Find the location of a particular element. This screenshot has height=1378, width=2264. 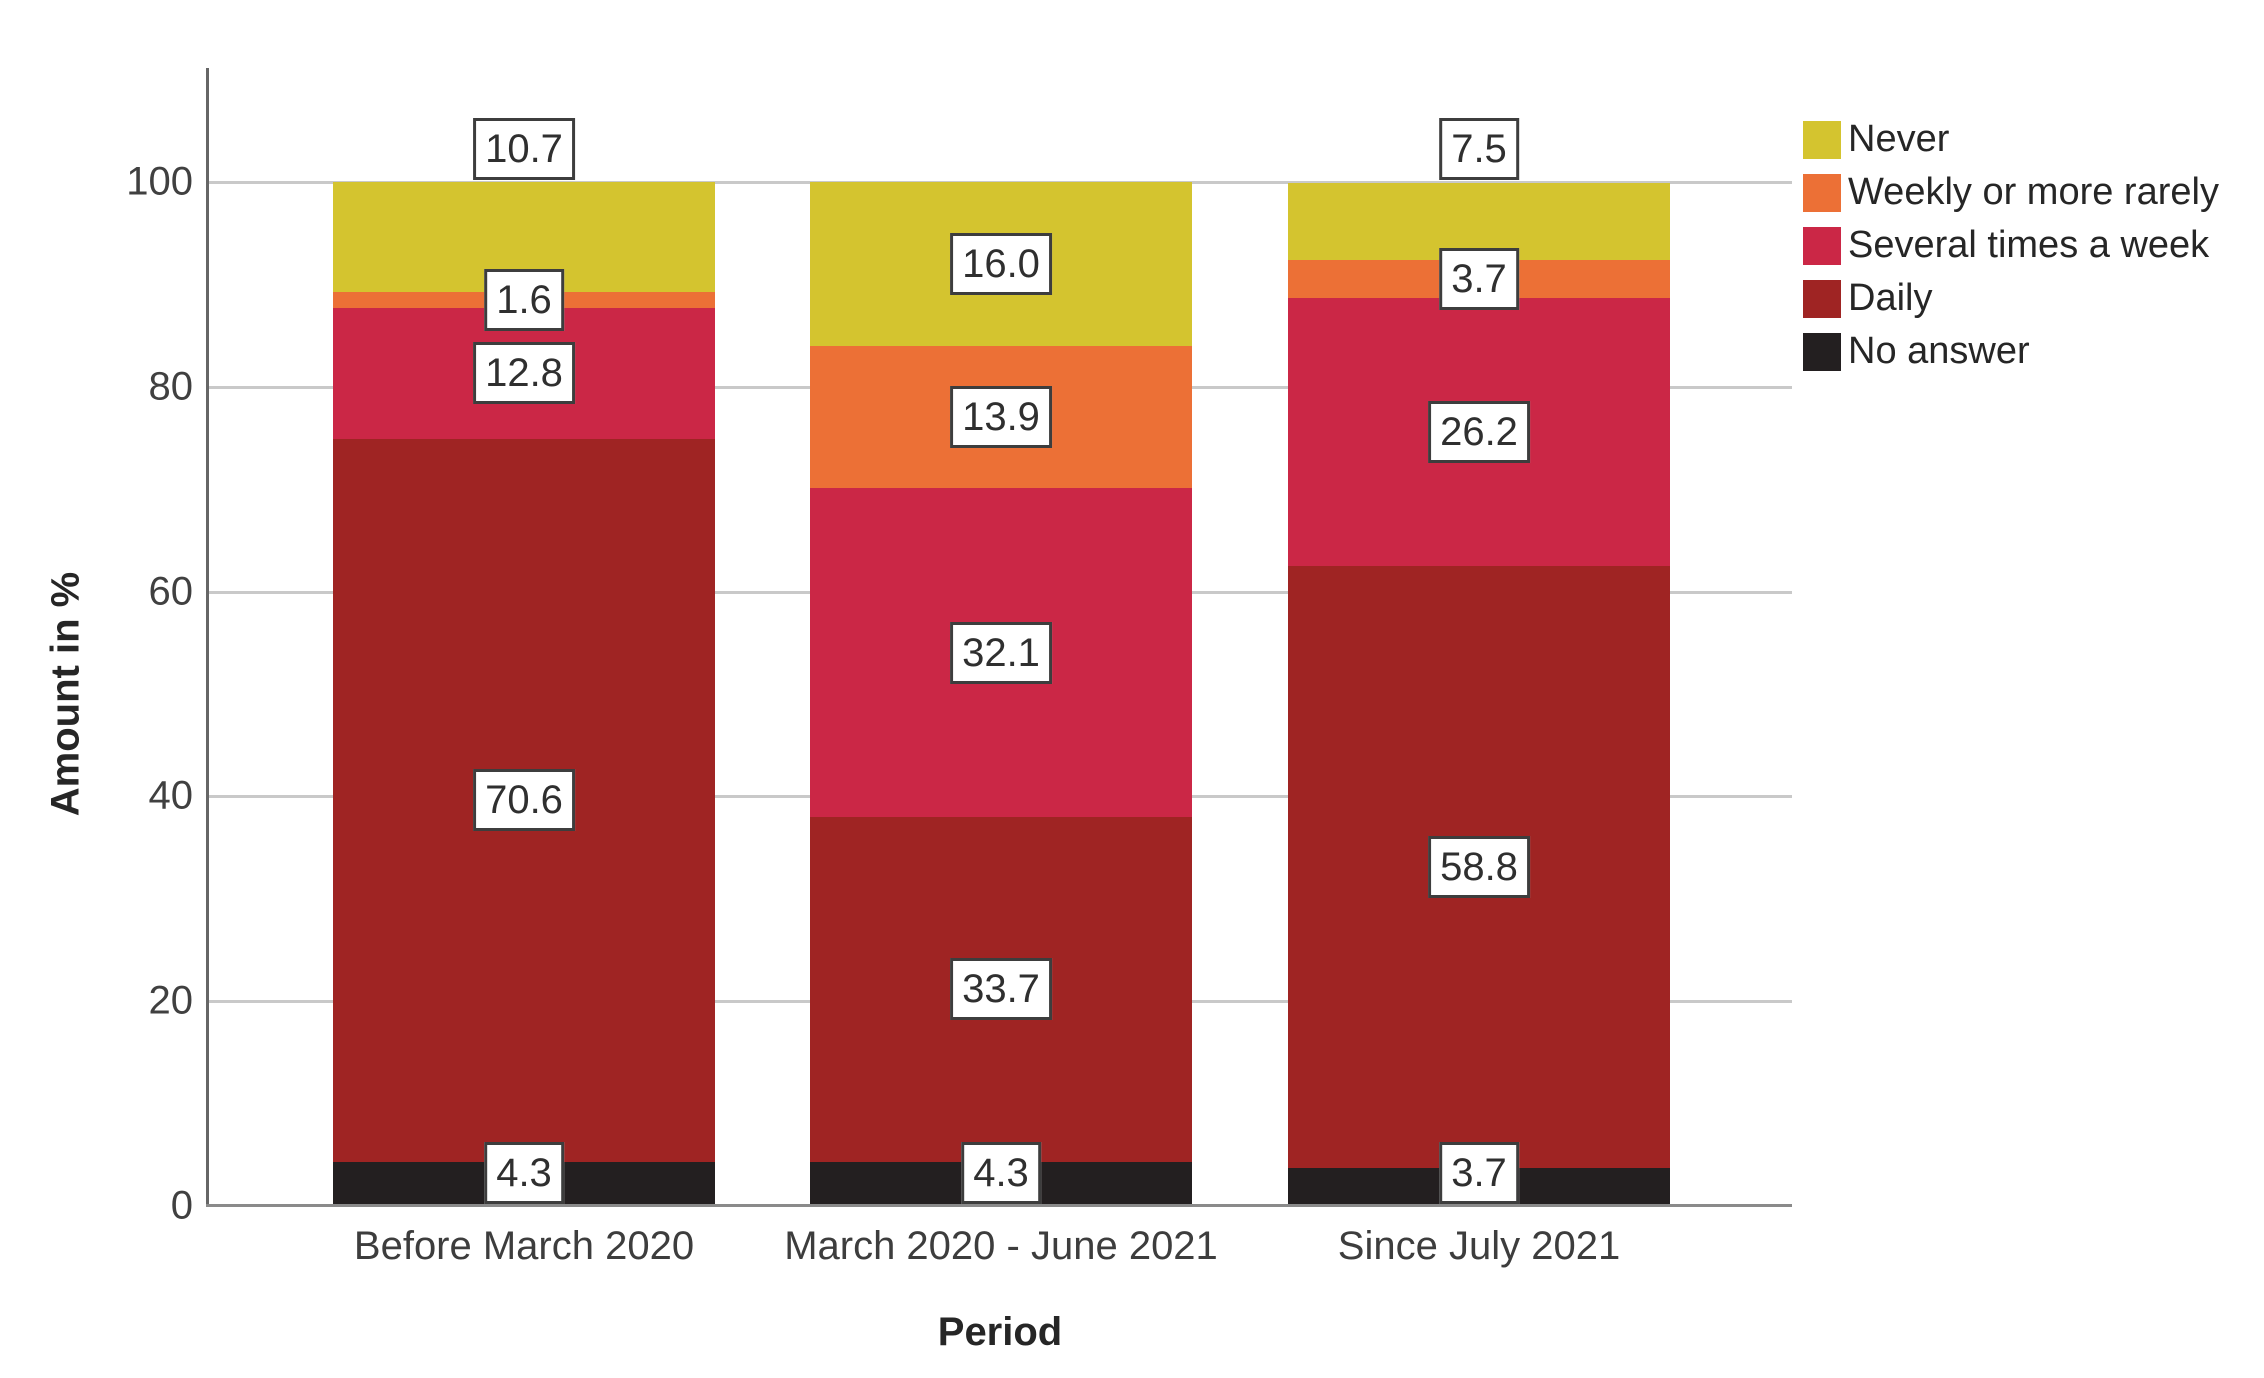

value-label: 13.9 is located at coordinates (1001, 417).